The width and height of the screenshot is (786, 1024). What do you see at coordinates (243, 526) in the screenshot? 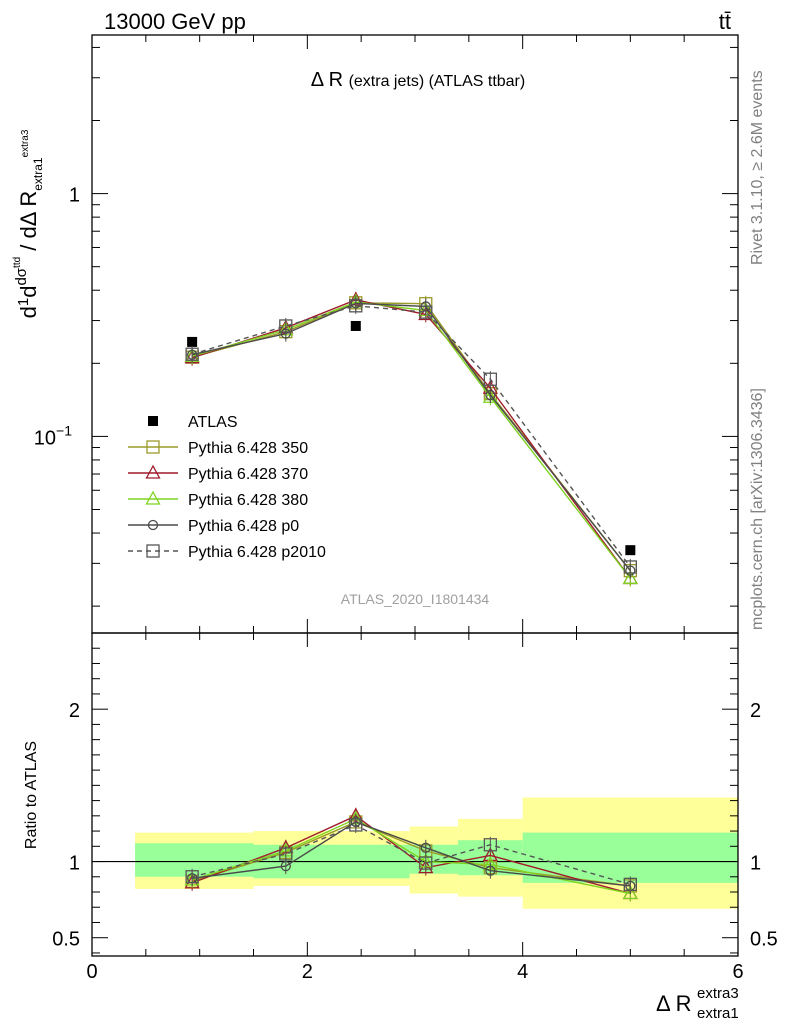
I see `legend-label: Pythia 6.428 p0` at bounding box center [243, 526].